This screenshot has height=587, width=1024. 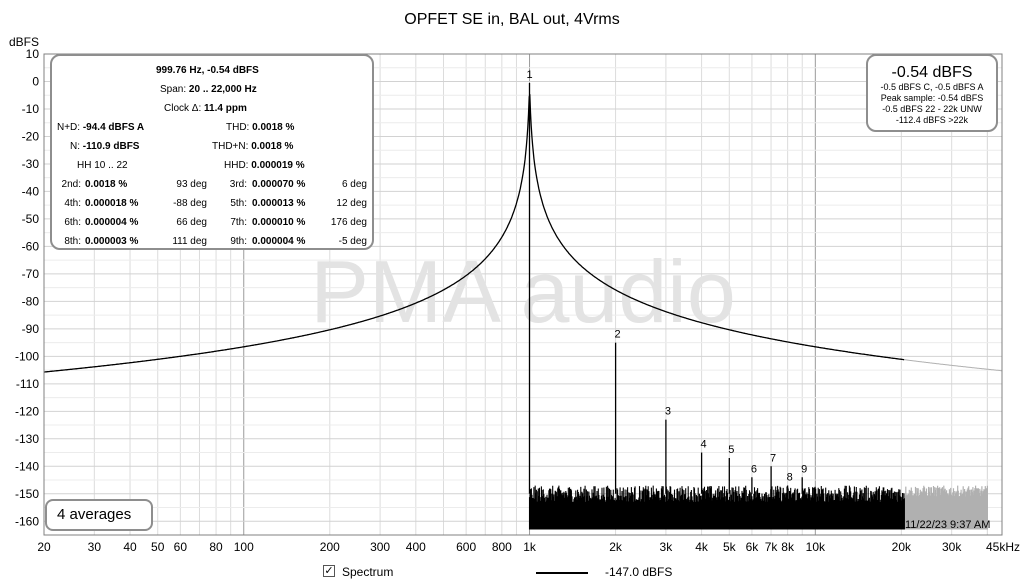 I want to click on thd-label: THD:, so click(x=238, y=127).